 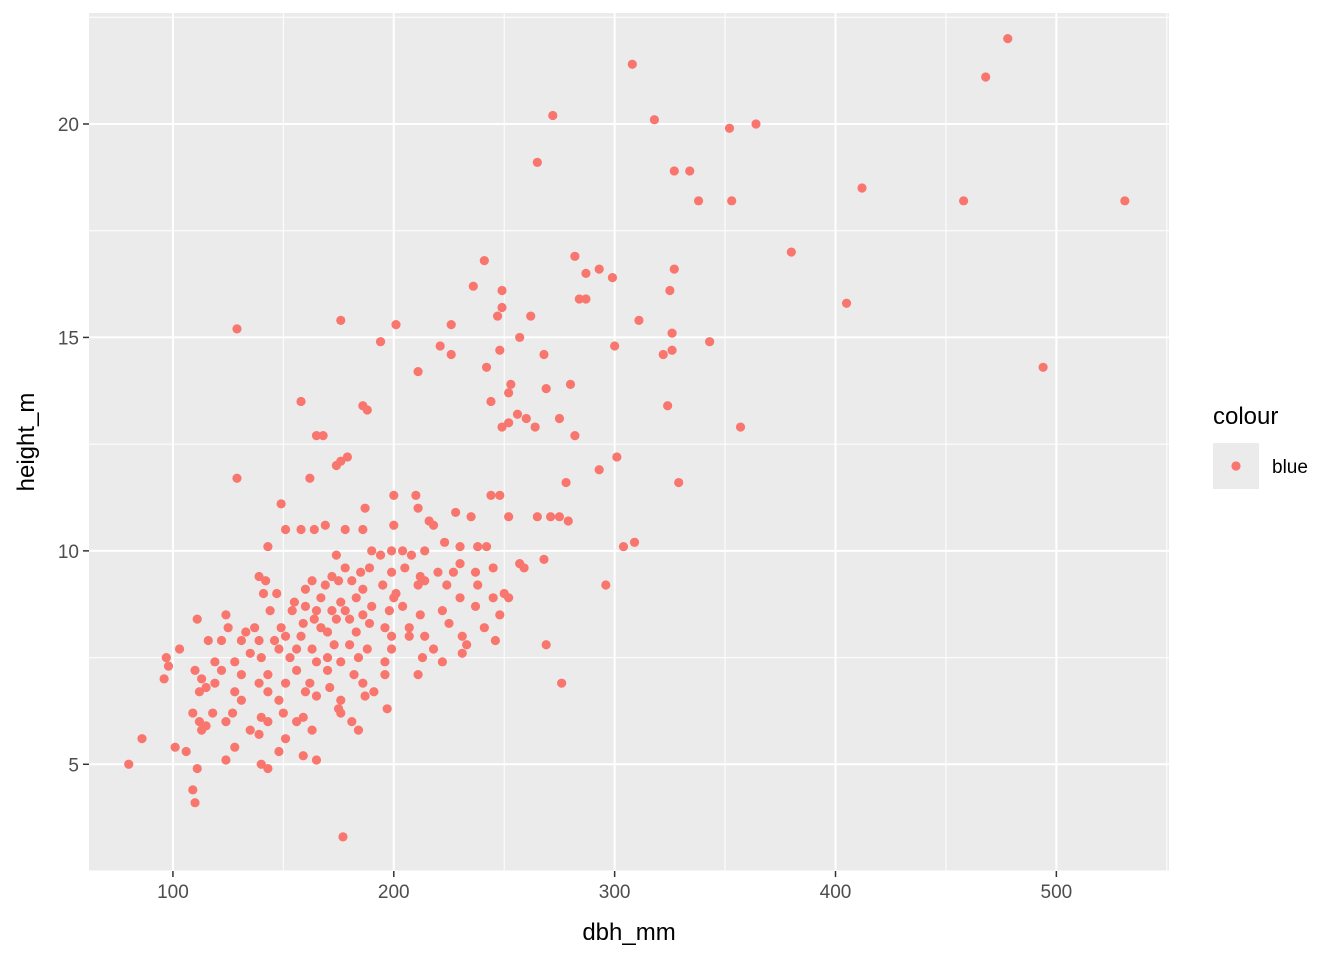 What do you see at coordinates (26, 442) in the screenshot?
I see `y-axis-title: height_m` at bounding box center [26, 442].